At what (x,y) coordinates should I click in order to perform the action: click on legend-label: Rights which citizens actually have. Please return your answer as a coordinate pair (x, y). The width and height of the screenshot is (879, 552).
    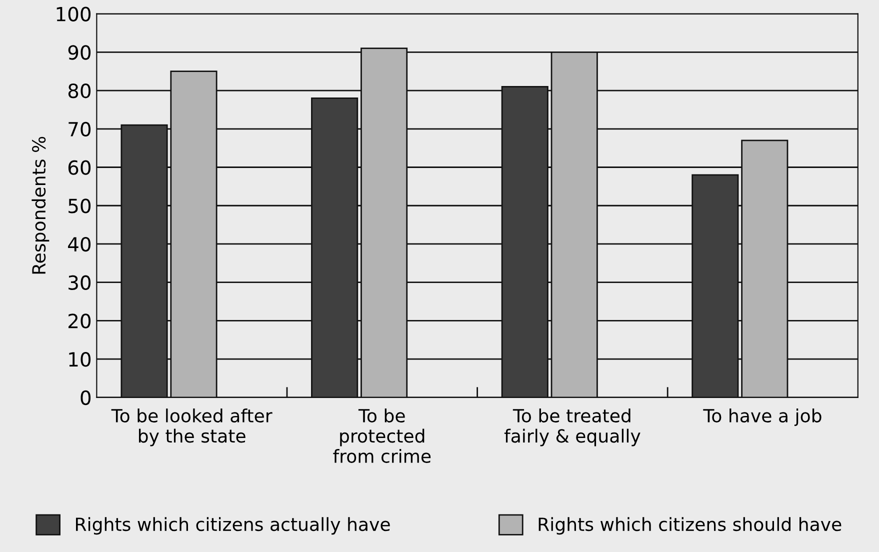
    Looking at the image, I should click on (233, 526).